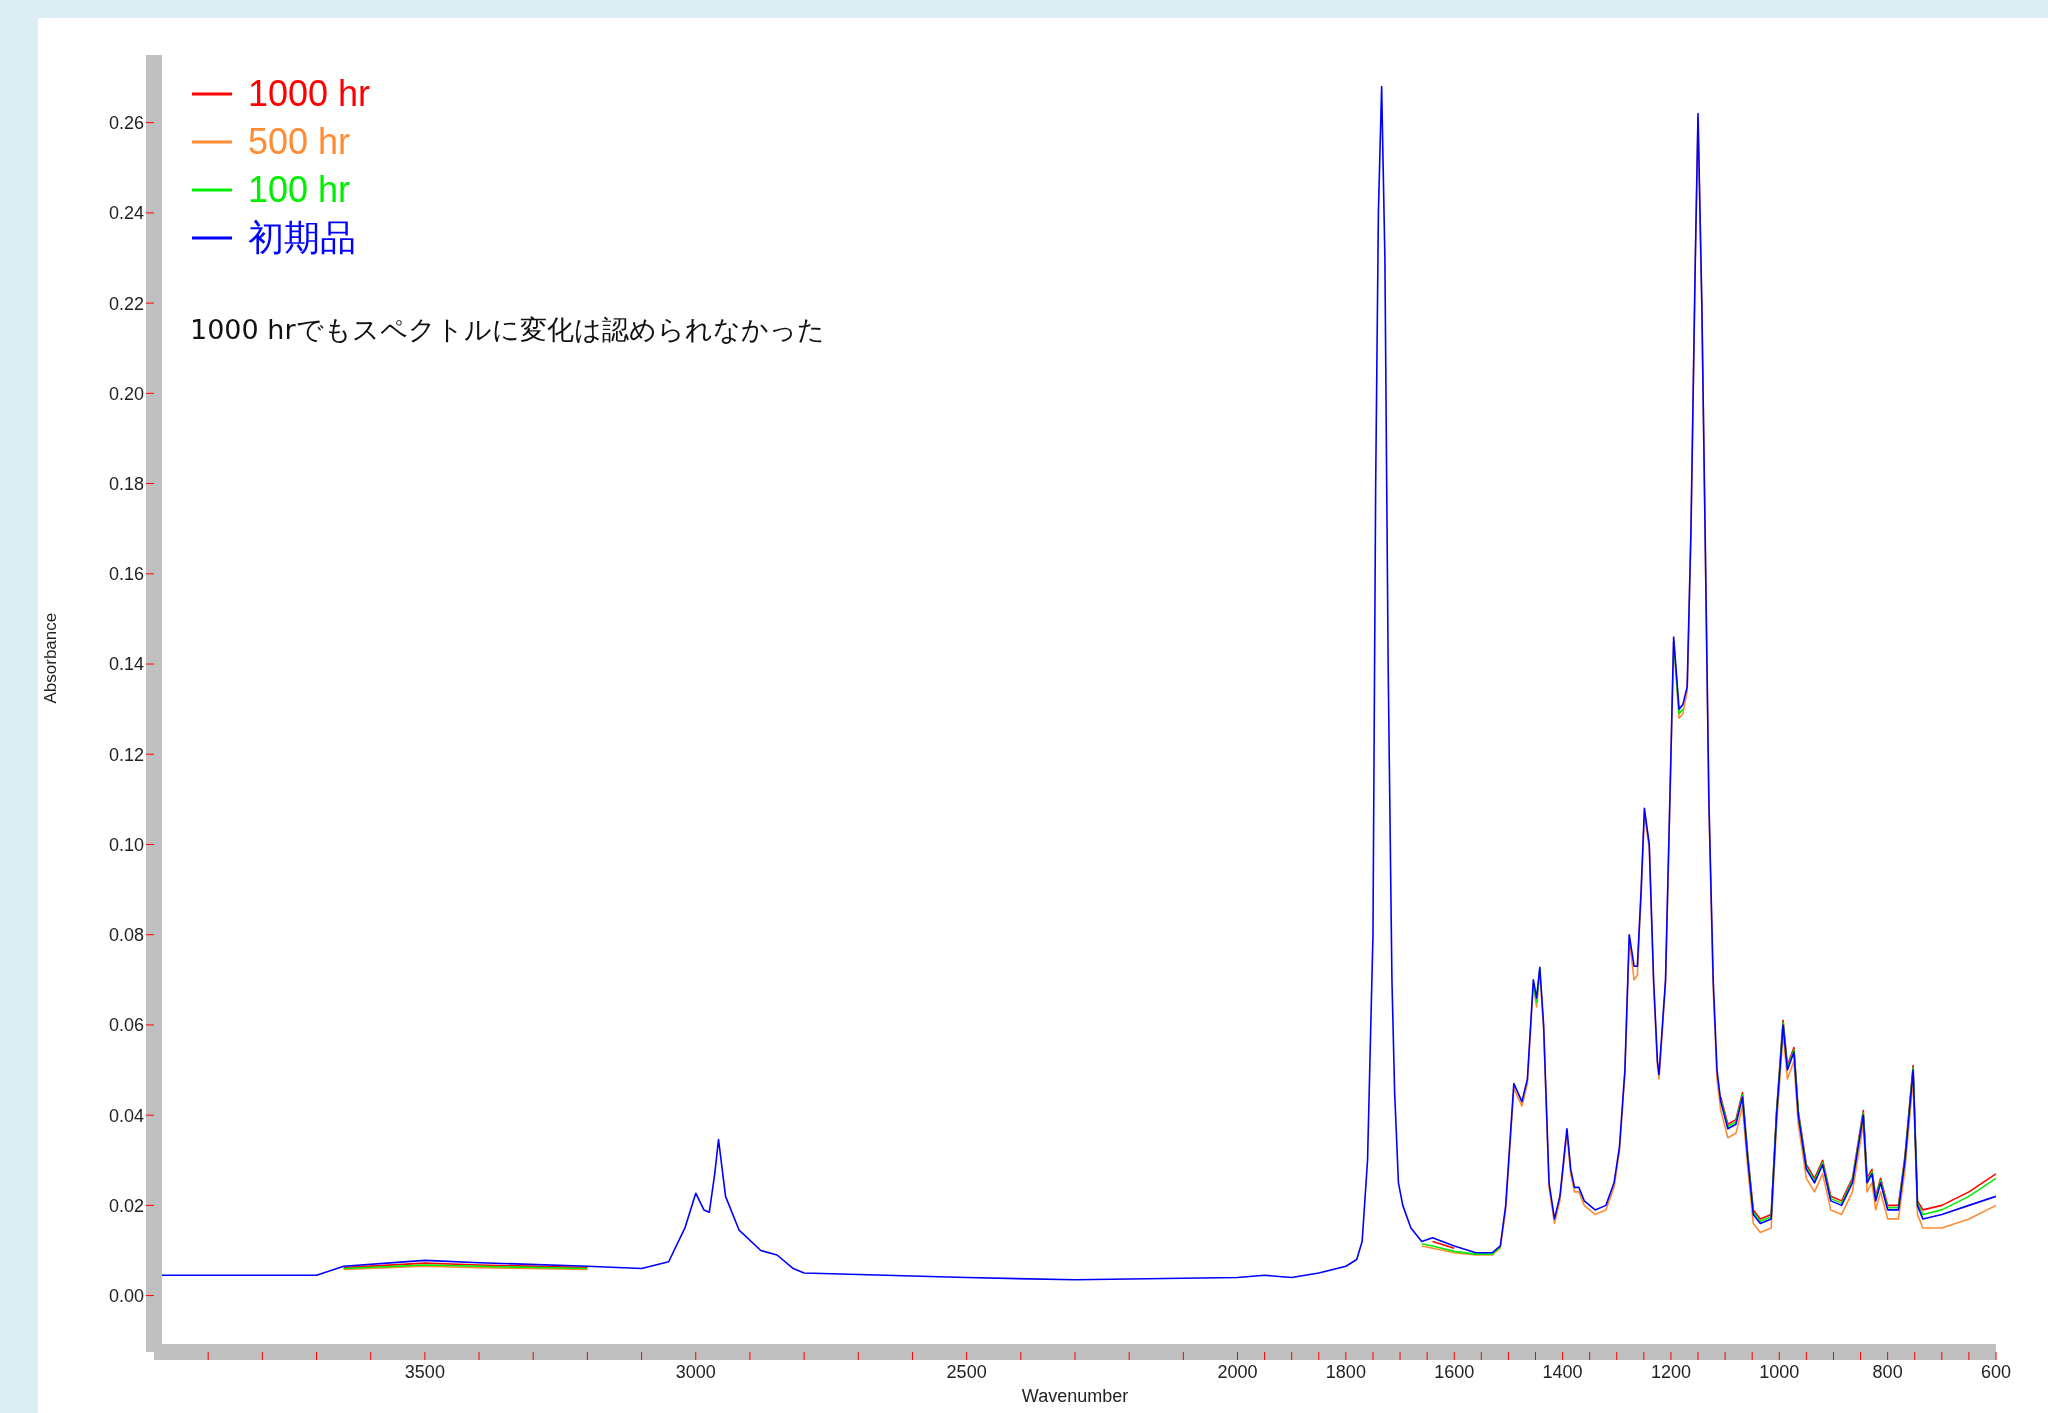 This screenshot has height=1413, width=2048. Describe the element at coordinates (126, 213) in the screenshot. I see `y-tick-label: 0.24` at that location.